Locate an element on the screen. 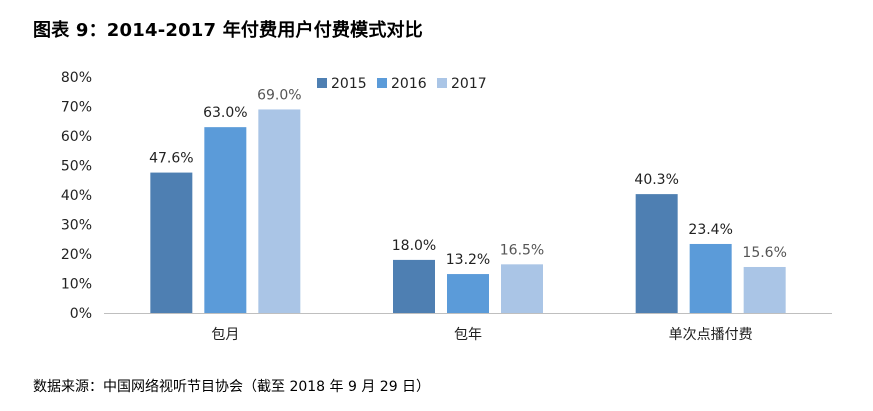 The width and height of the screenshot is (873, 411). legend-label: 2017 is located at coordinates (469, 84).